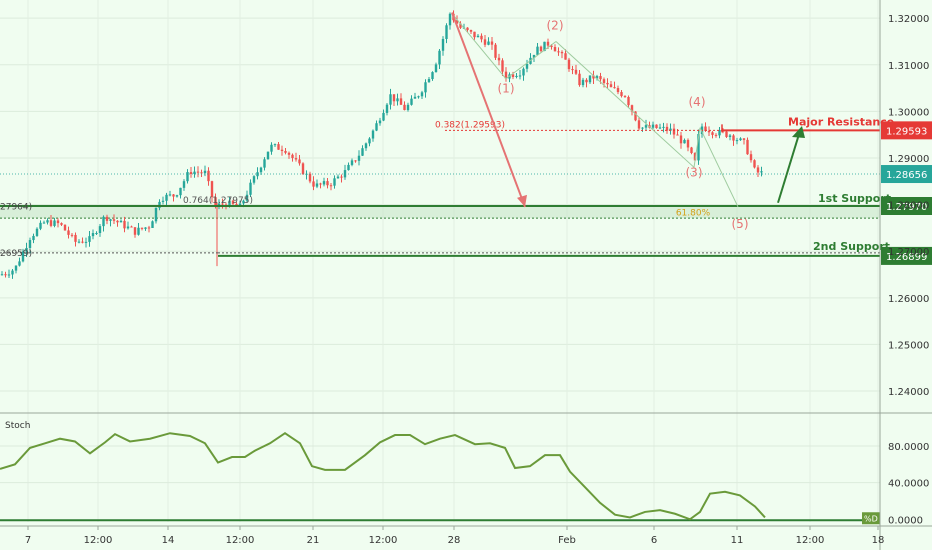 This screenshot has width=932, height=550. Describe the element at coordinates (908, 299) in the screenshot. I see `price-tick-label: 1.26000` at that location.